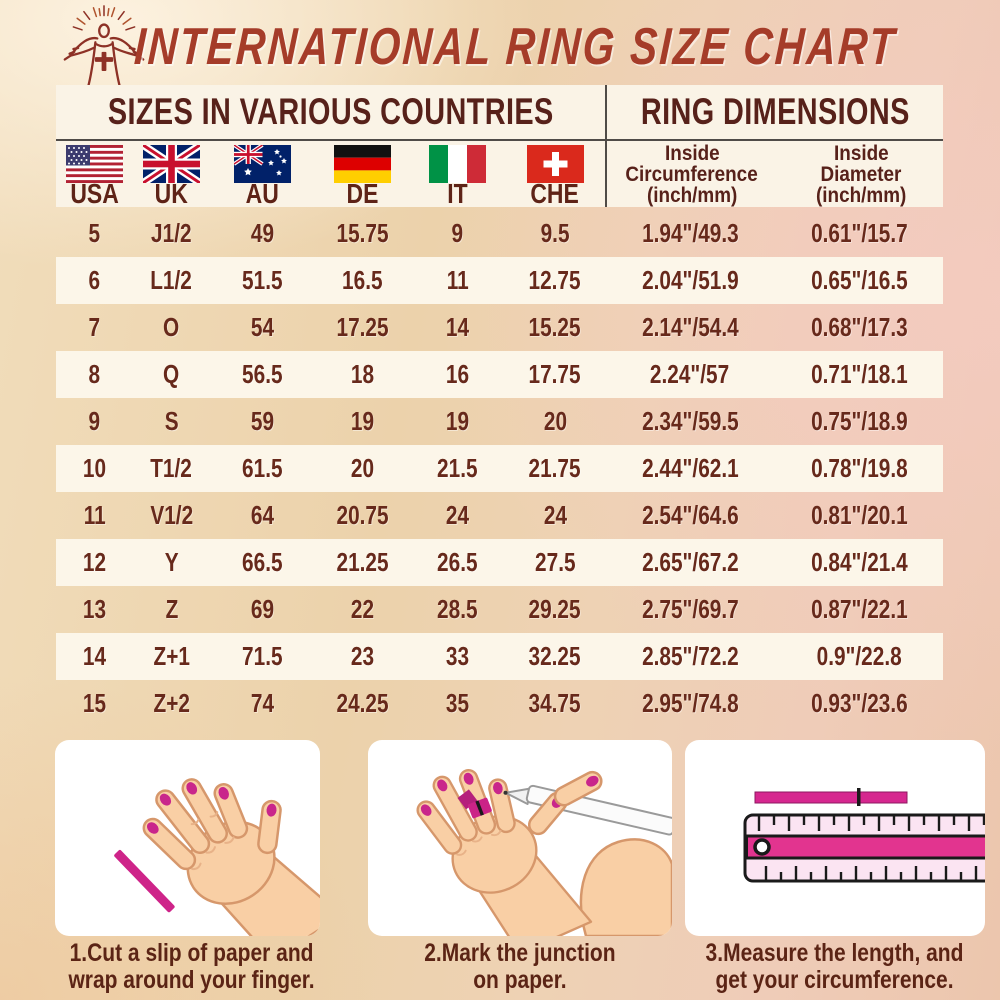  I want to click on table-cell: 1.94"/49.3, so click(690, 233).